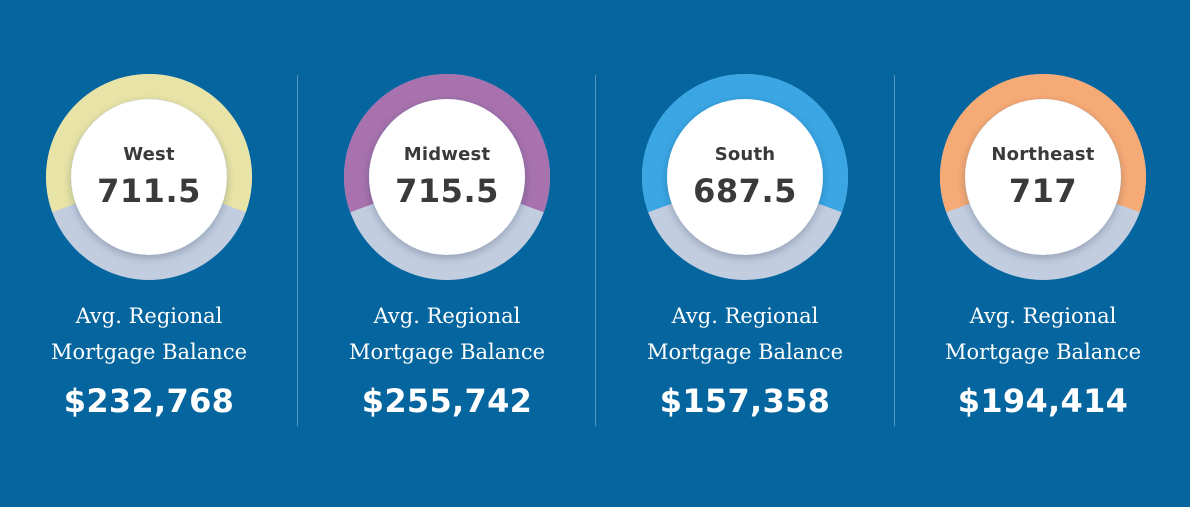  What do you see at coordinates (149, 191) in the screenshot?
I see `region-score: 711.5` at bounding box center [149, 191].